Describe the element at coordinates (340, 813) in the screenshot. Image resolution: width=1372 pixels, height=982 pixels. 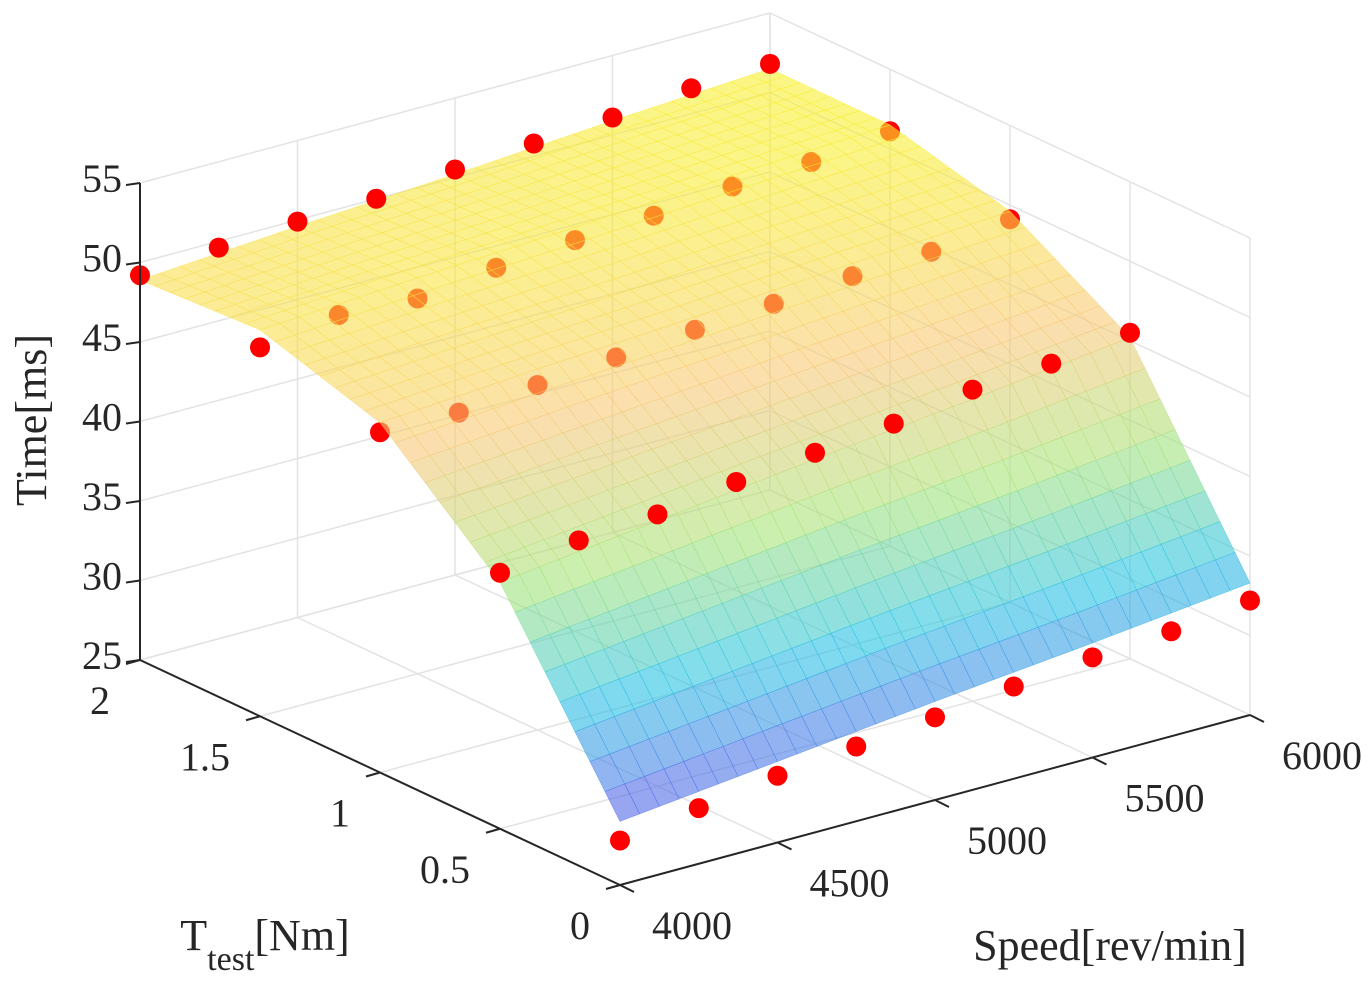
I see `y-tick-label: 1` at that location.